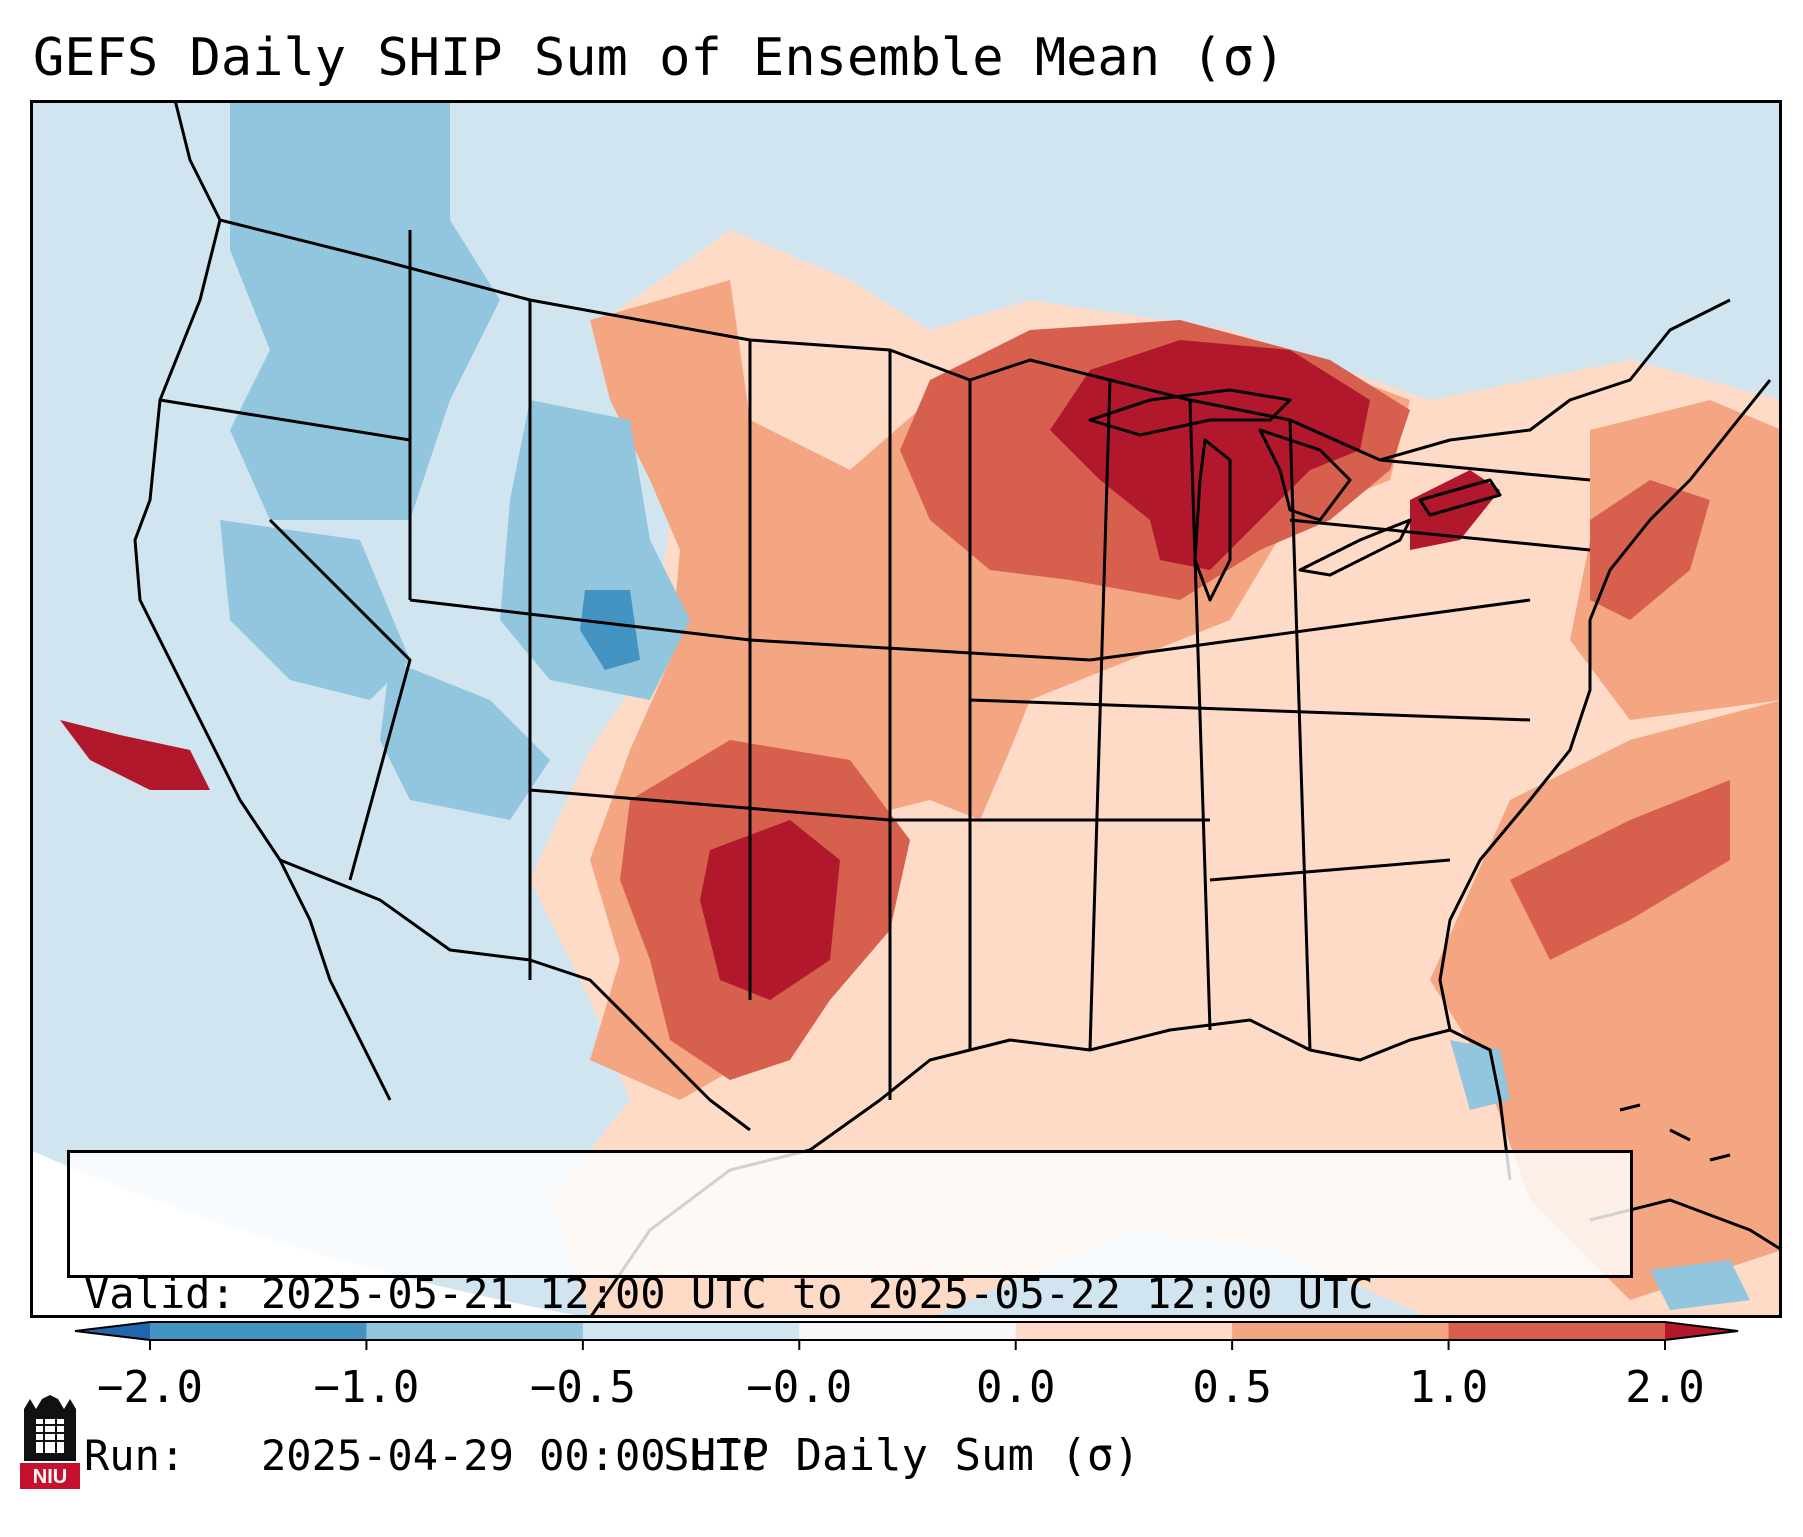  I want to click on niu-logo-text: NIU, so click(50, 1477).